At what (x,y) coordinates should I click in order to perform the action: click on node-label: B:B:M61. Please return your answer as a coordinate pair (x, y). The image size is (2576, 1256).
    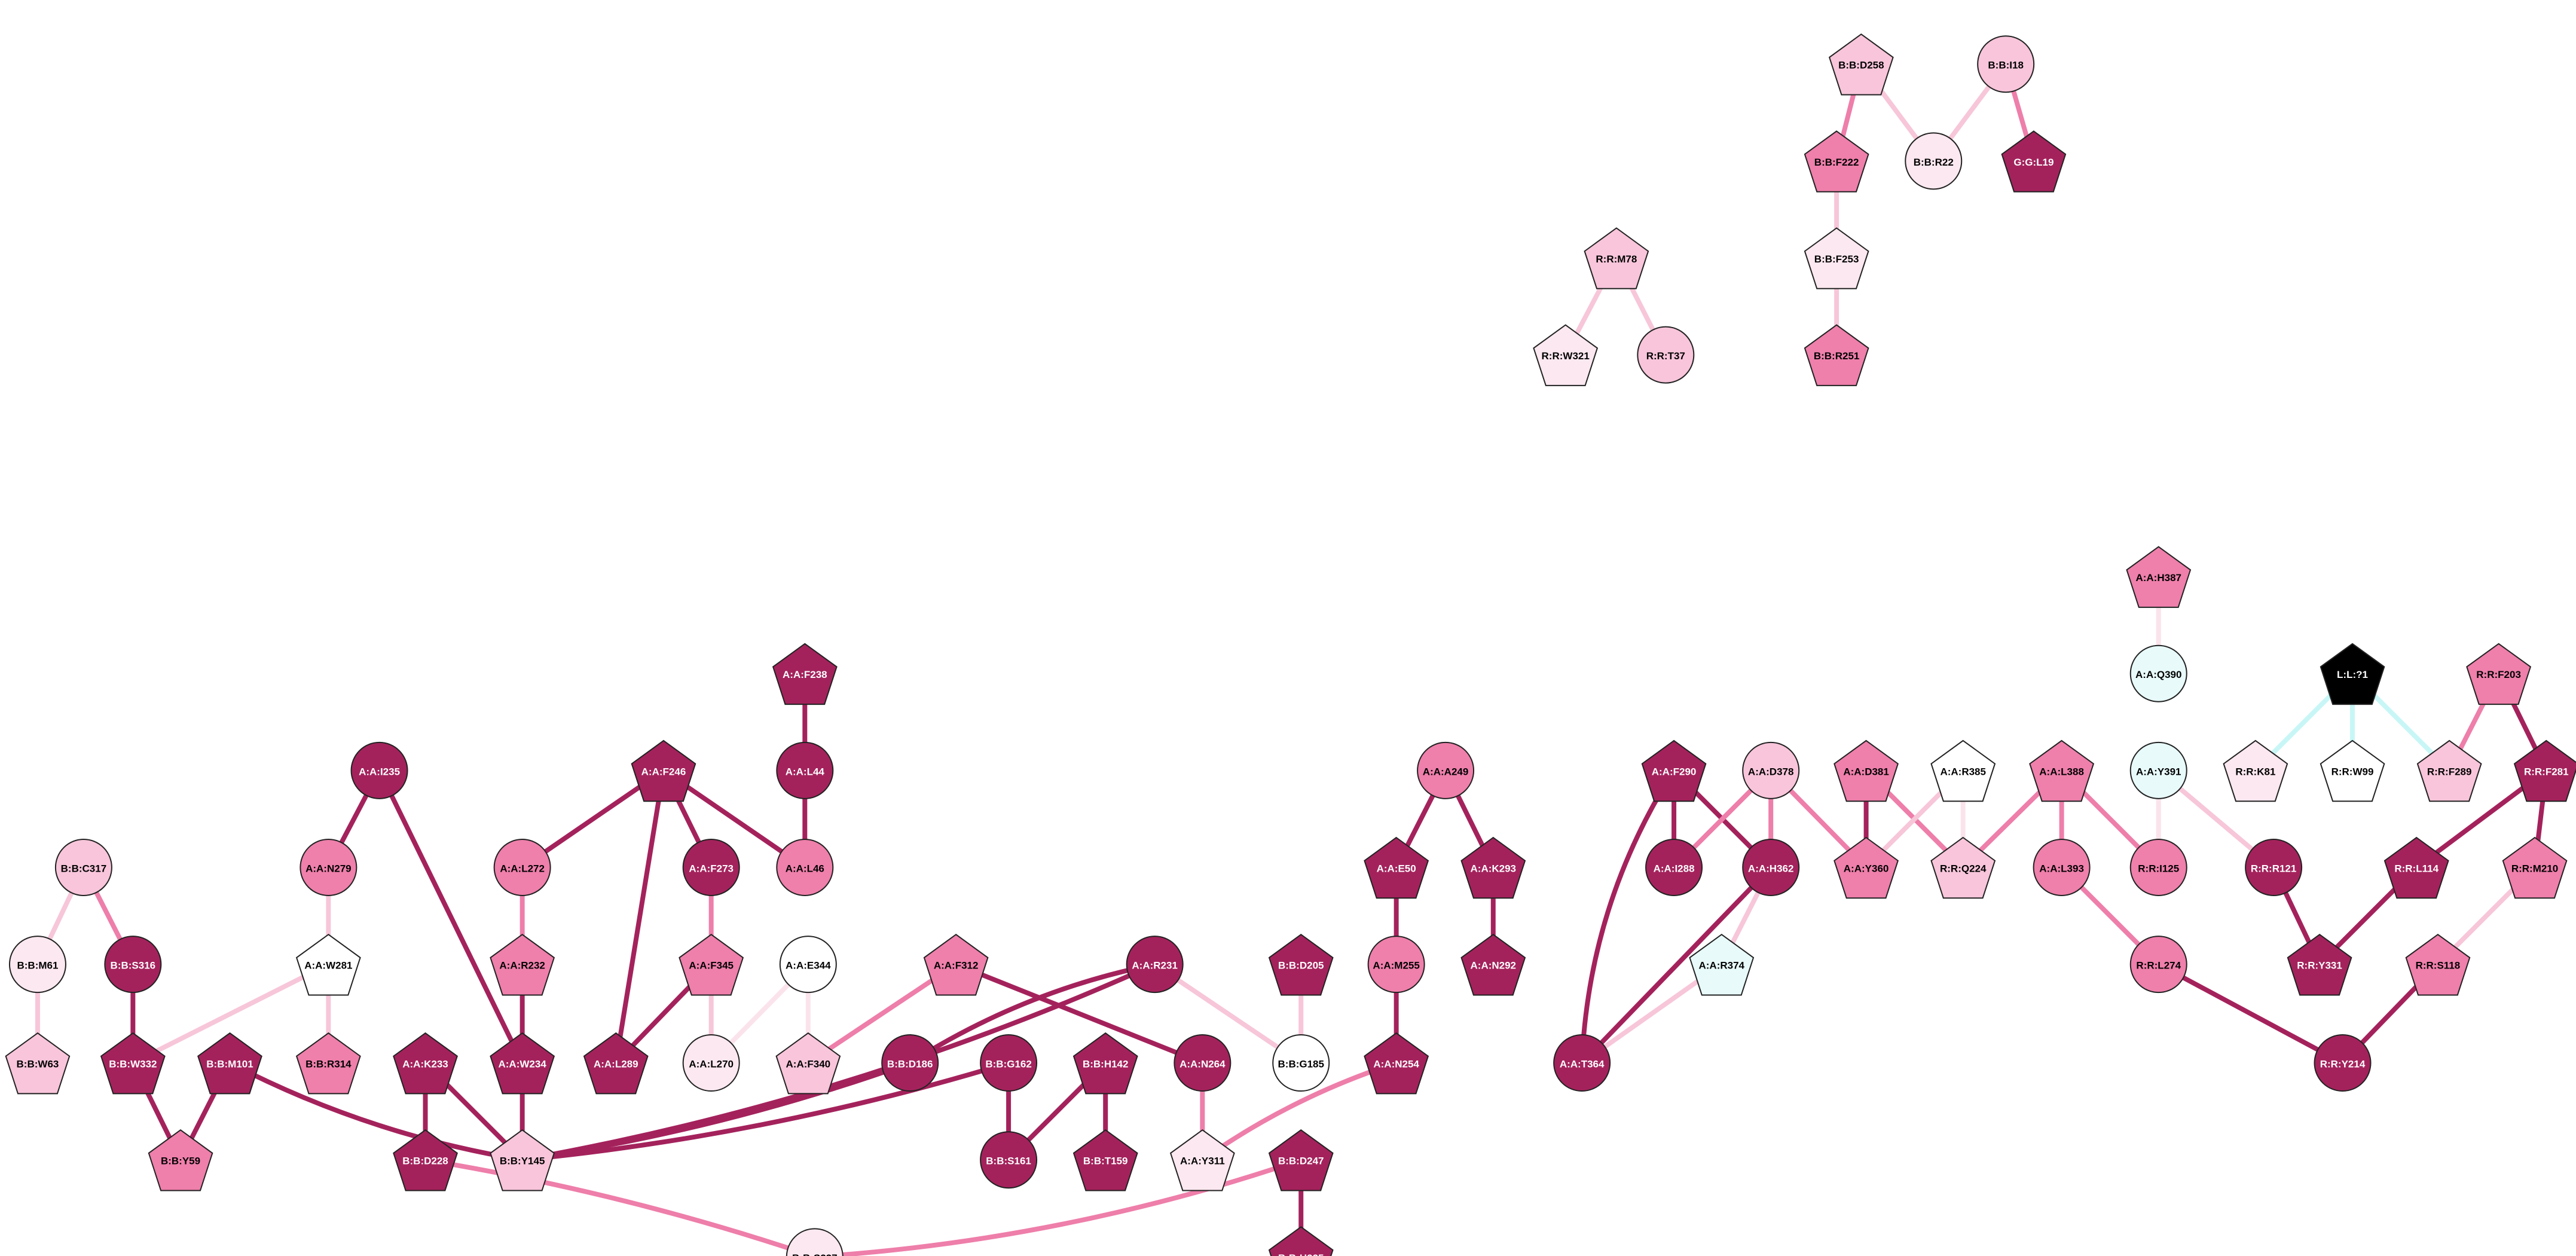
    Looking at the image, I should click on (37, 966).